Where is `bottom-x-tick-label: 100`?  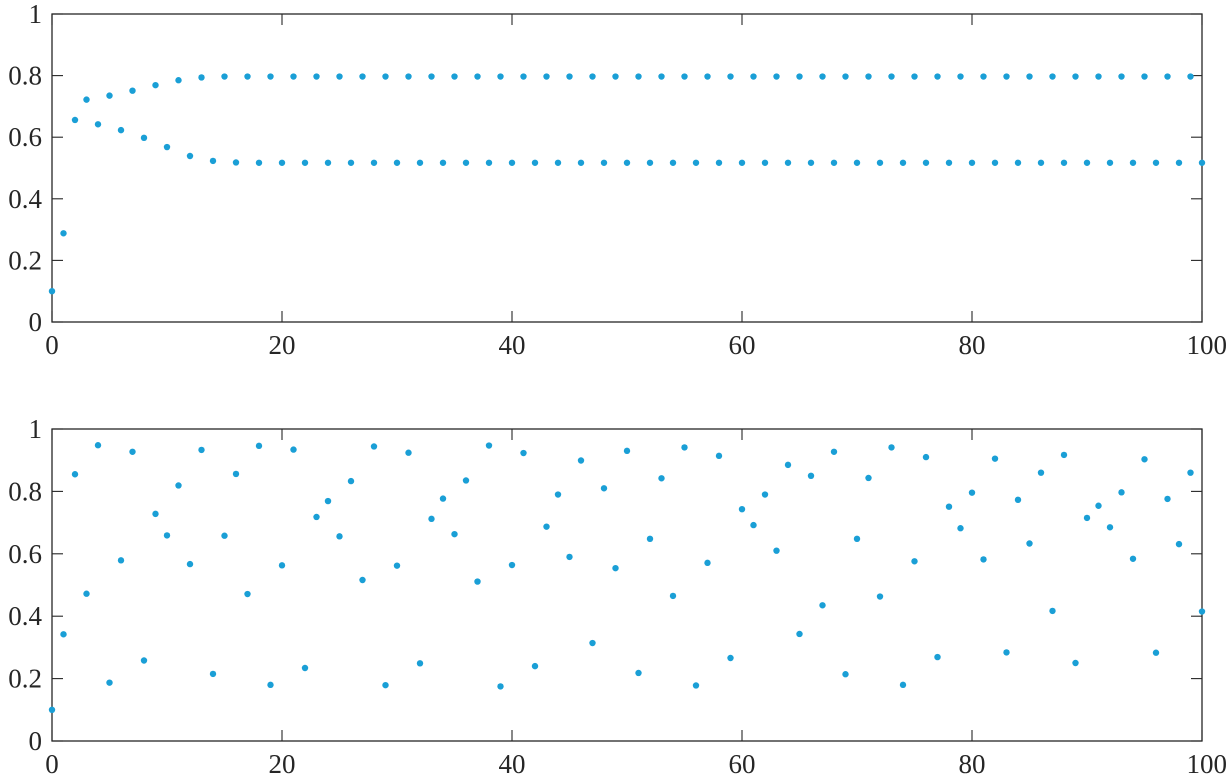 bottom-x-tick-label: 100 is located at coordinates (1207, 762).